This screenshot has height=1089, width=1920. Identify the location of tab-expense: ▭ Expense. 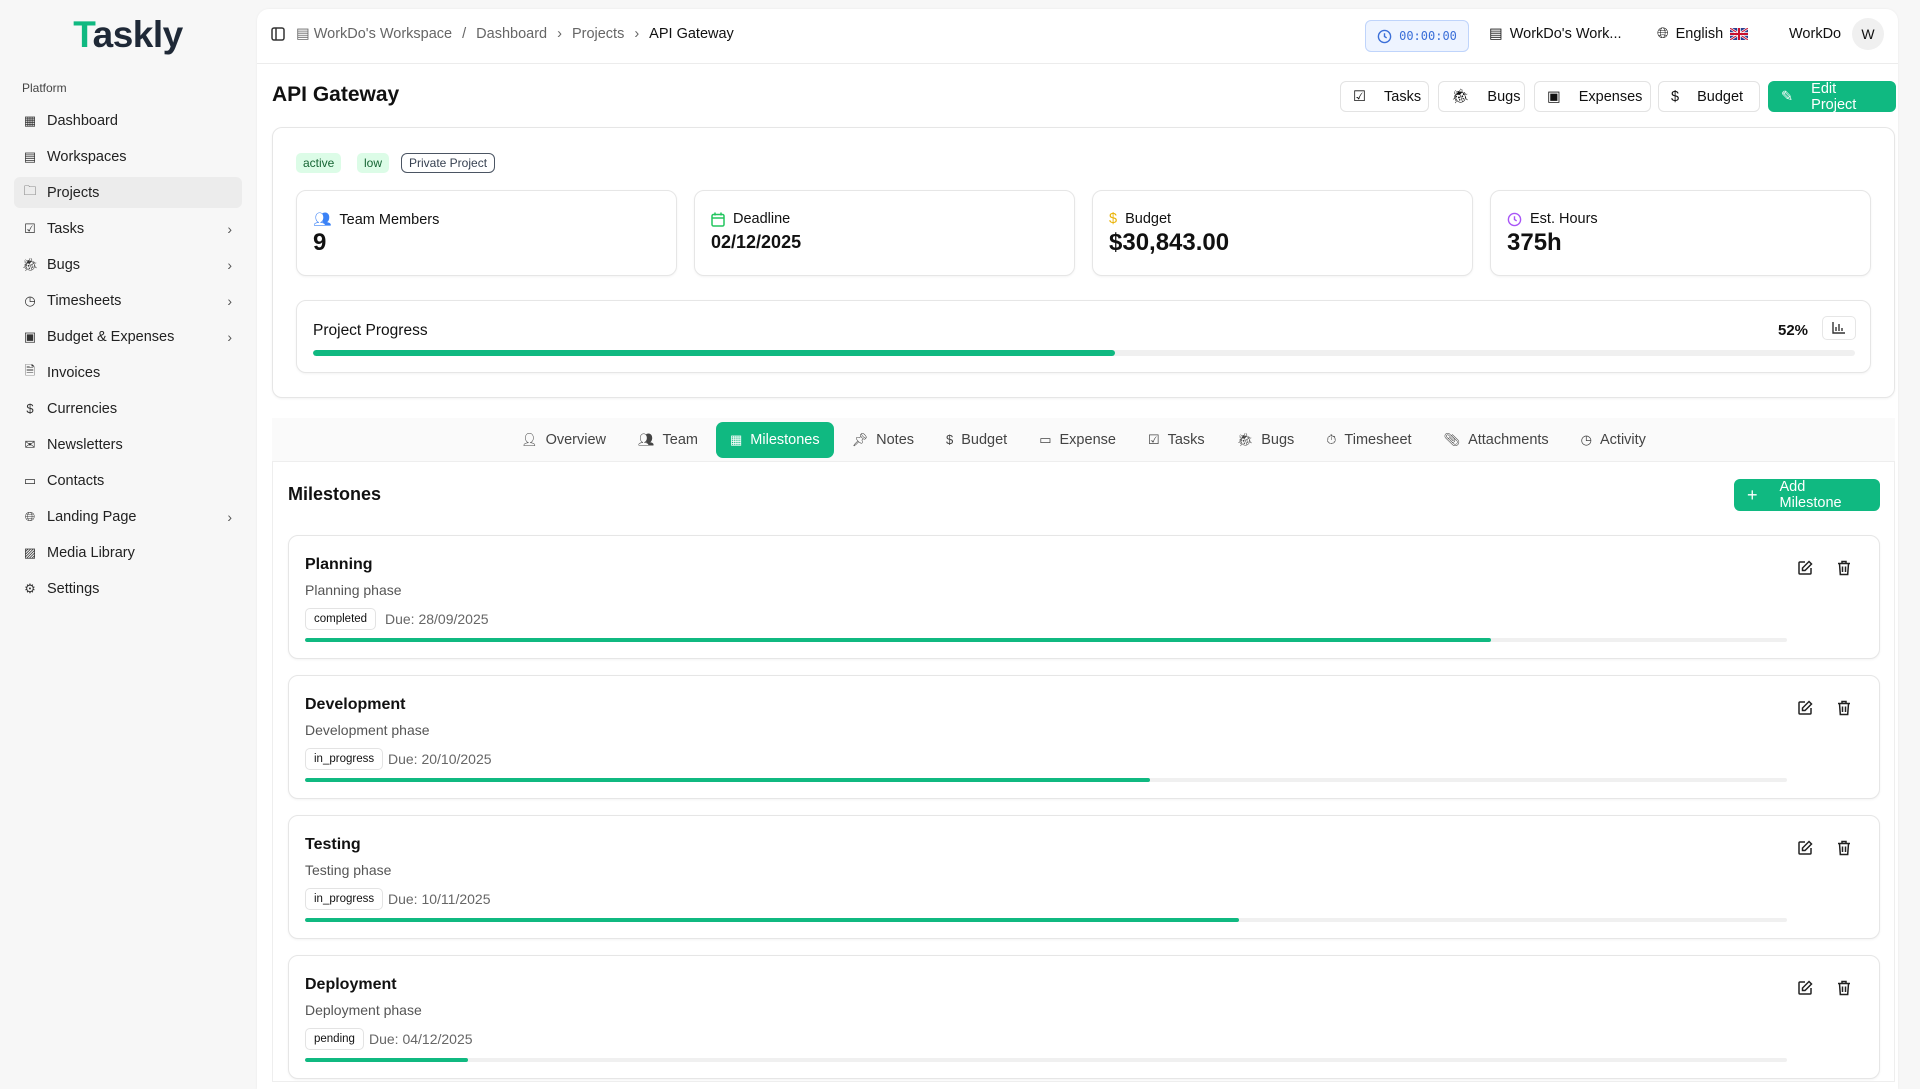
(1077, 440).